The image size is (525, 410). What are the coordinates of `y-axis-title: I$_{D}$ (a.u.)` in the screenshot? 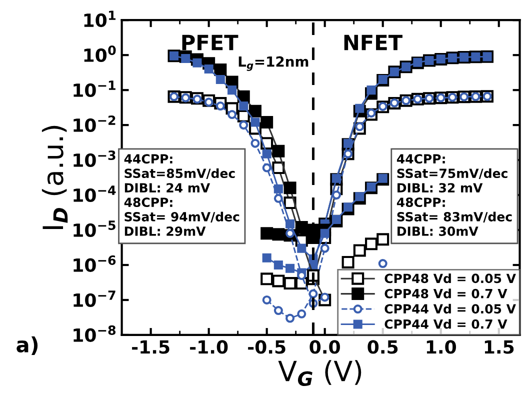 It's located at (55, 177).